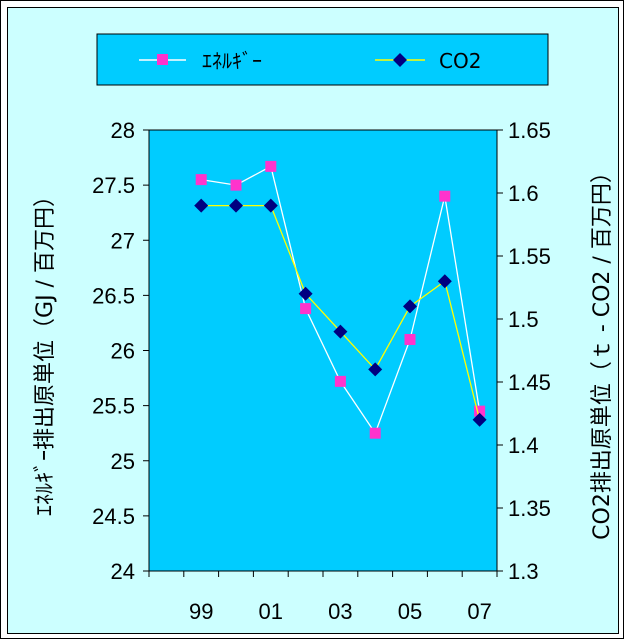 This screenshot has height=639, width=624. Describe the element at coordinates (602, 350) in the screenshot. I see `y-right-axis-label: CO2排出原単位（ｔ - CO2 / 百万円）` at that location.